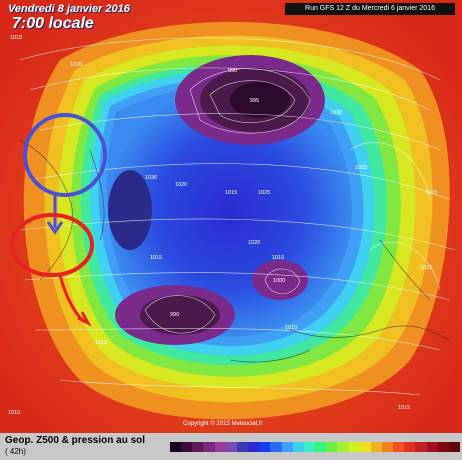 The image size is (462, 460). I want to click on annotation-blue-circle, so click(65, 155).